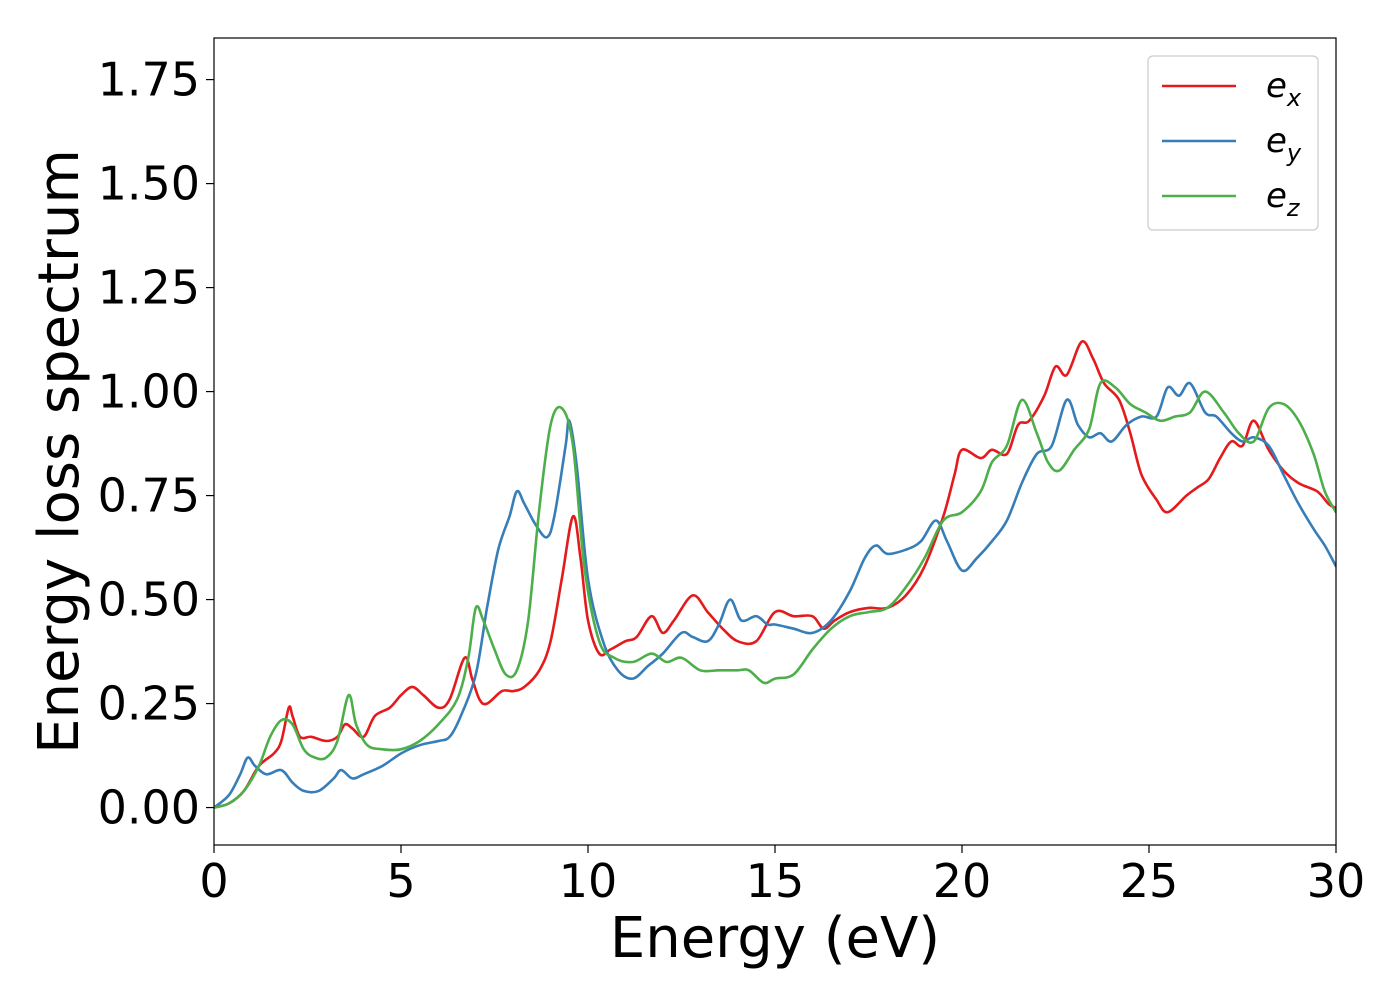 Image resolution: width=1400 pixels, height=1000 pixels. What do you see at coordinates (149, 184) in the screenshot?
I see `y-tick-label: 1.50` at bounding box center [149, 184].